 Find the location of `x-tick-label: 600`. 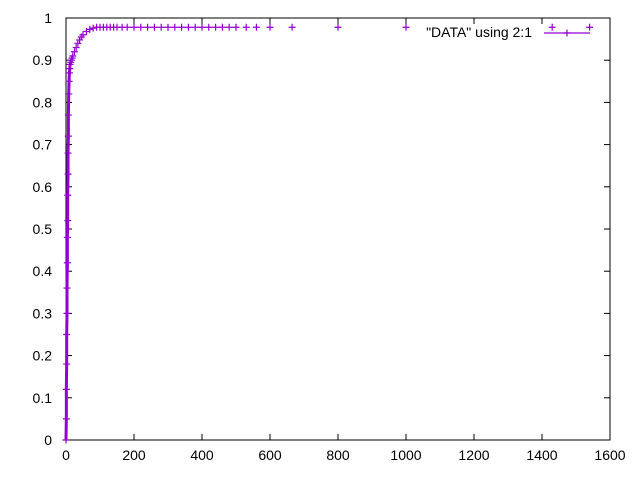

x-tick-label: 600 is located at coordinates (270, 455).